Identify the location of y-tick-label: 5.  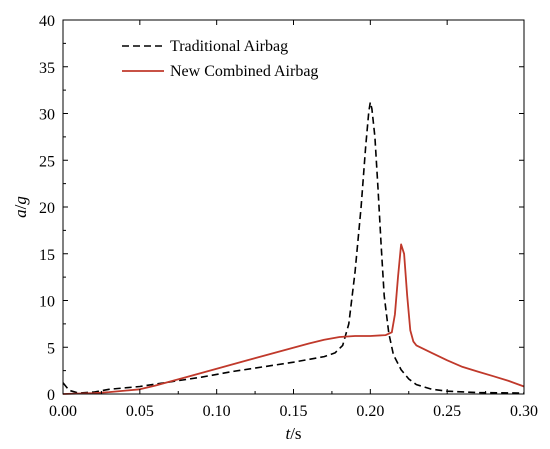
(51, 348).